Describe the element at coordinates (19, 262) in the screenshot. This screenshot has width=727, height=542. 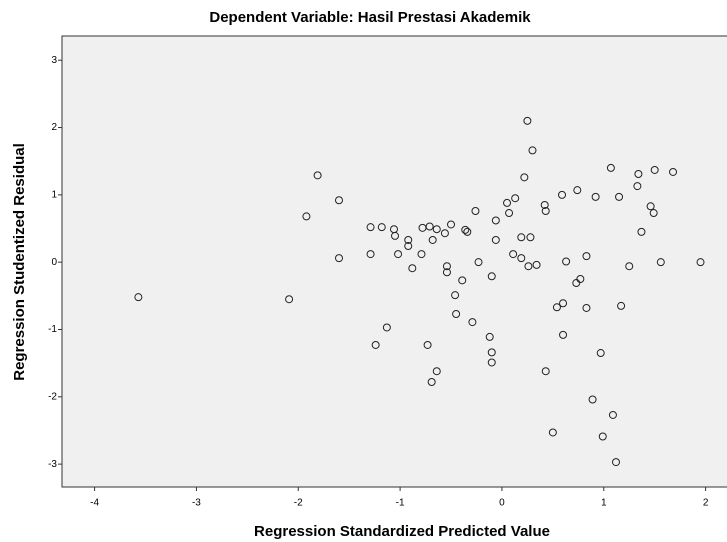
I see `y-axis-label: Regression Studentized Residual` at that location.